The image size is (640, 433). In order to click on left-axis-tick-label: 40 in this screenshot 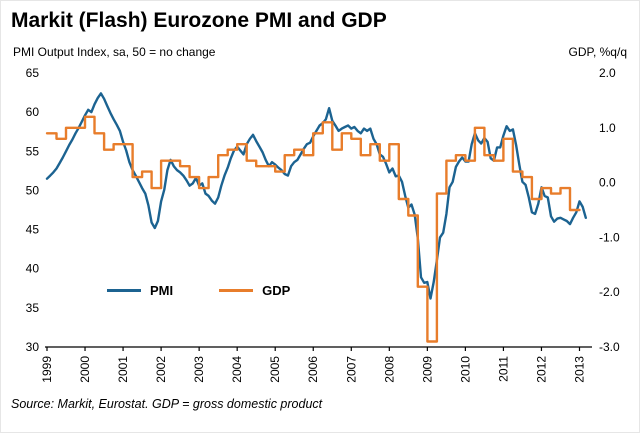, I will do `click(33, 269)`.